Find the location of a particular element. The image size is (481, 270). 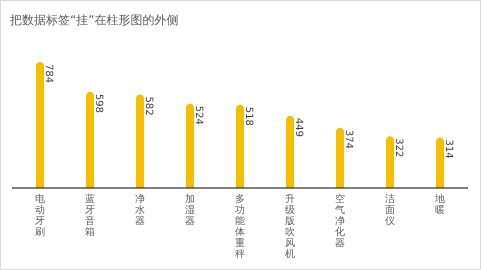

chart-title: 把数据标签“挂”在柱形图的外侧 is located at coordinates (94, 20).